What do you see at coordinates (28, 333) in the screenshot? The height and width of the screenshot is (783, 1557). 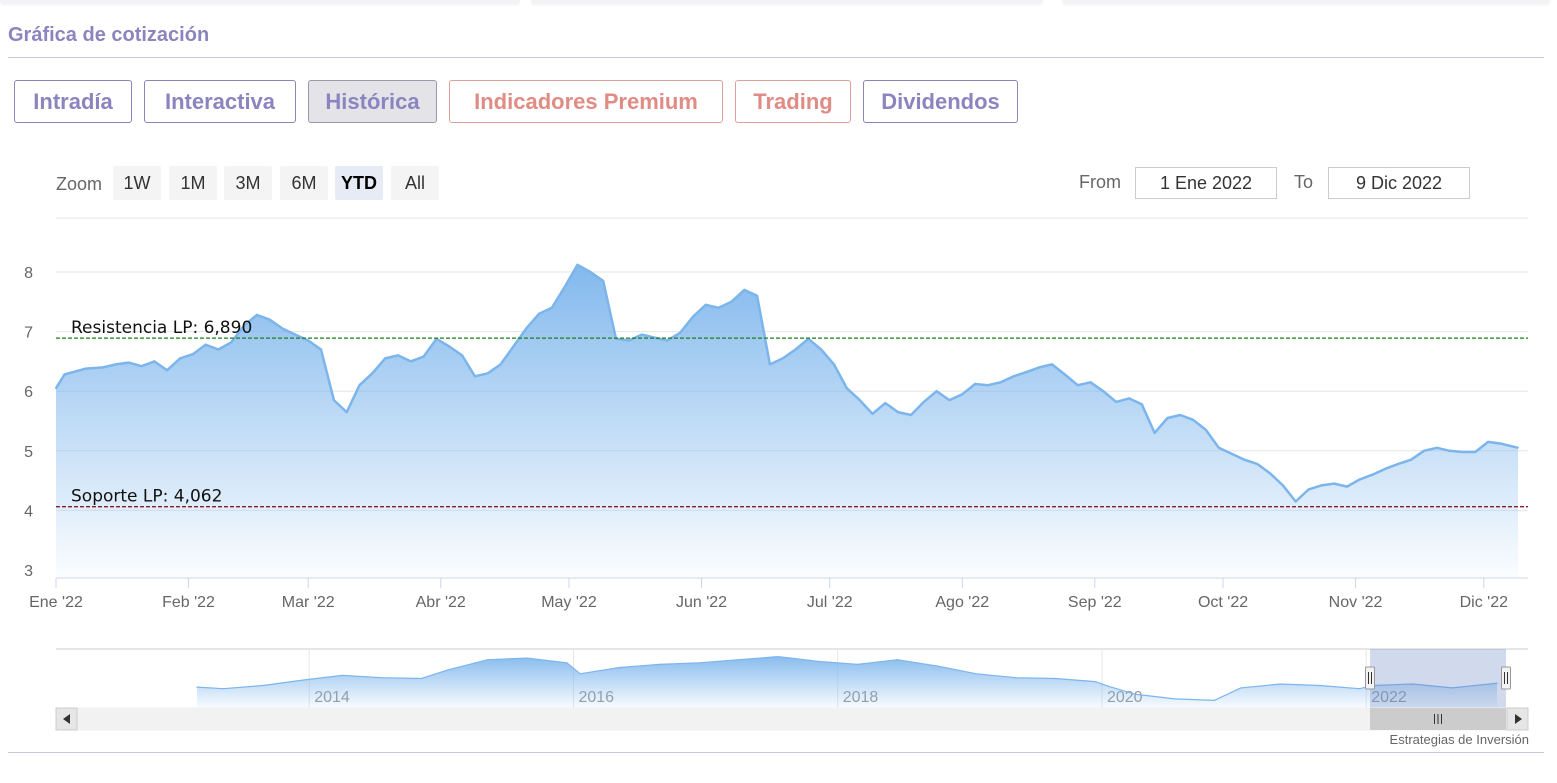 I see `y-tick-label: 7` at bounding box center [28, 333].